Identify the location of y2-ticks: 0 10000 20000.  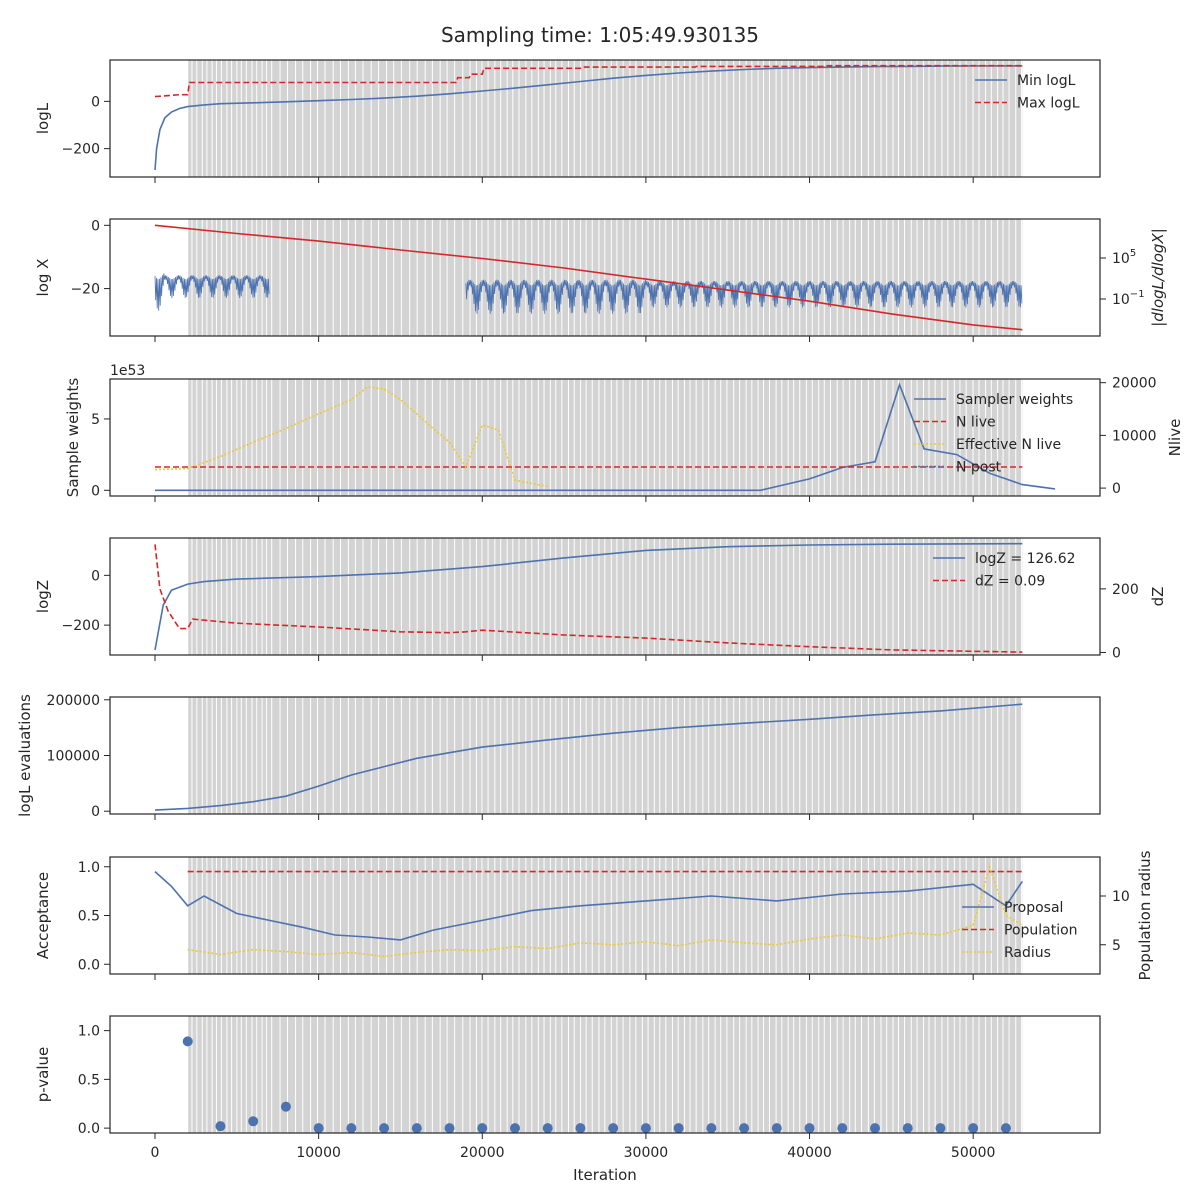
(1128, 436).